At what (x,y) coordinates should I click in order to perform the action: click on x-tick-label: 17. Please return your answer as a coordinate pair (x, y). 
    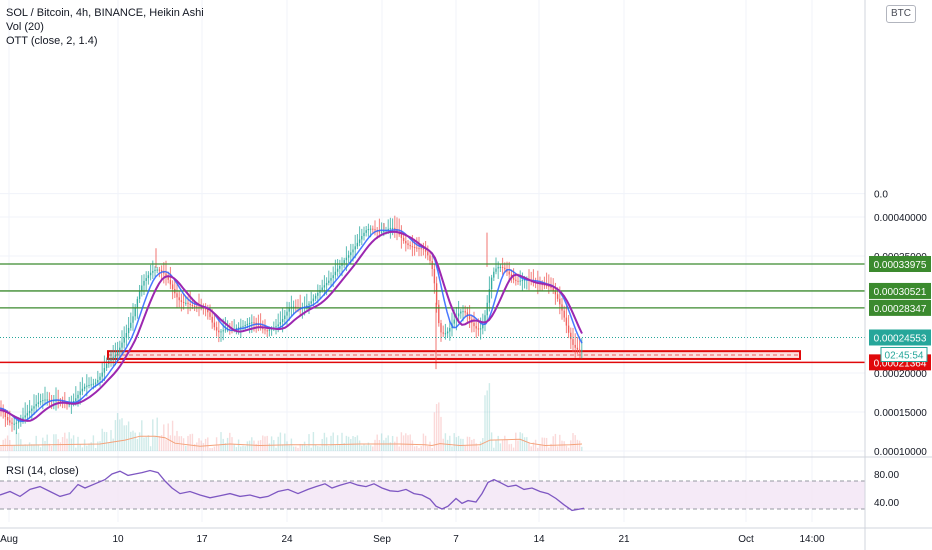
    Looking at the image, I should click on (202, 539).